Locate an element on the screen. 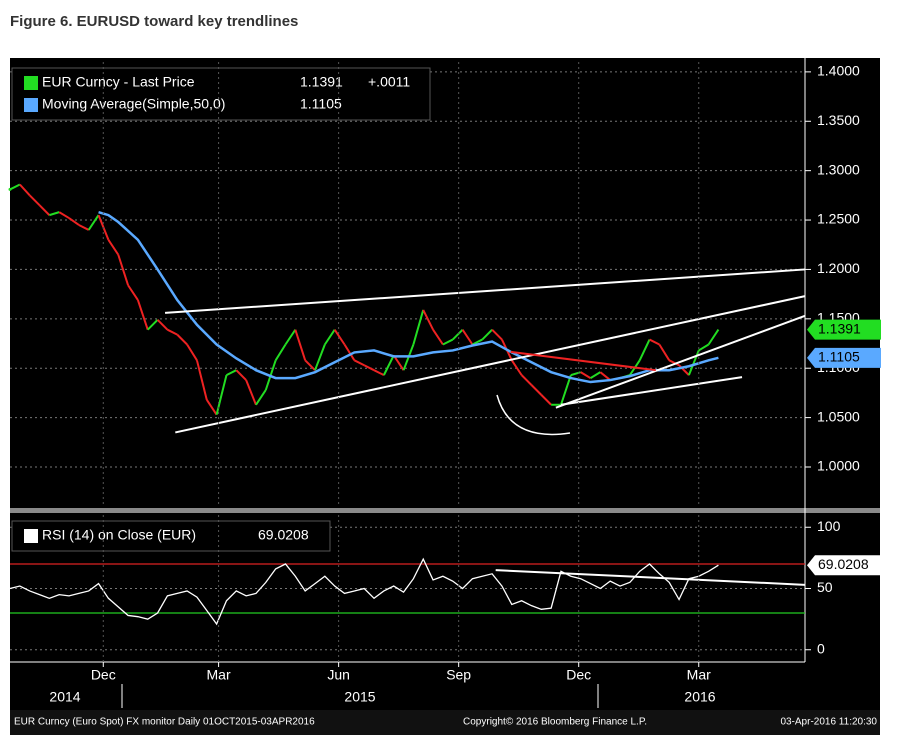 Image resolution: width=919 pixels, height=751 pixels. y-tick-label: 50 is located at coordinates (825, 587).